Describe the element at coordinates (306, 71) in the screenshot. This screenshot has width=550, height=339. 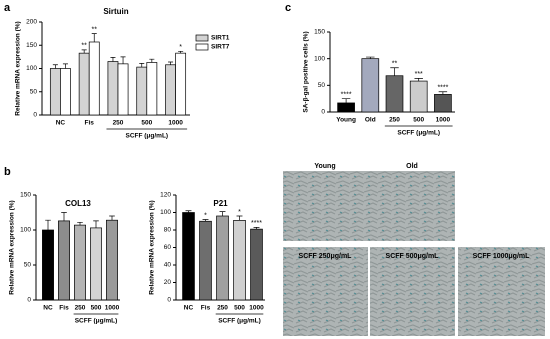
I see `y-axis-label: SA-β-gal positive cells (%)` at that location.